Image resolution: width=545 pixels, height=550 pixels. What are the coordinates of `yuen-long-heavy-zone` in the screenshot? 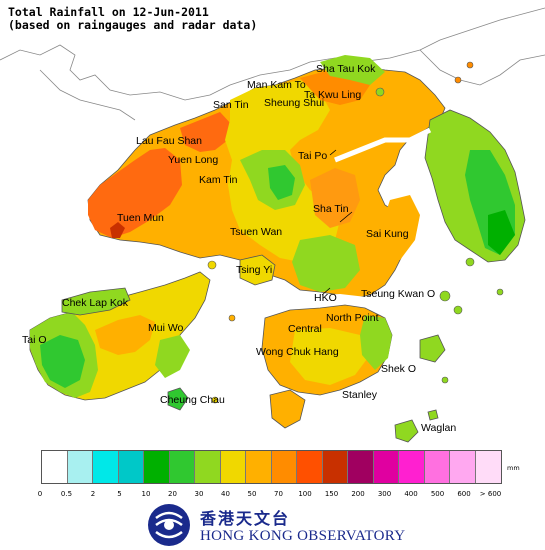 It's located at (206, 132).